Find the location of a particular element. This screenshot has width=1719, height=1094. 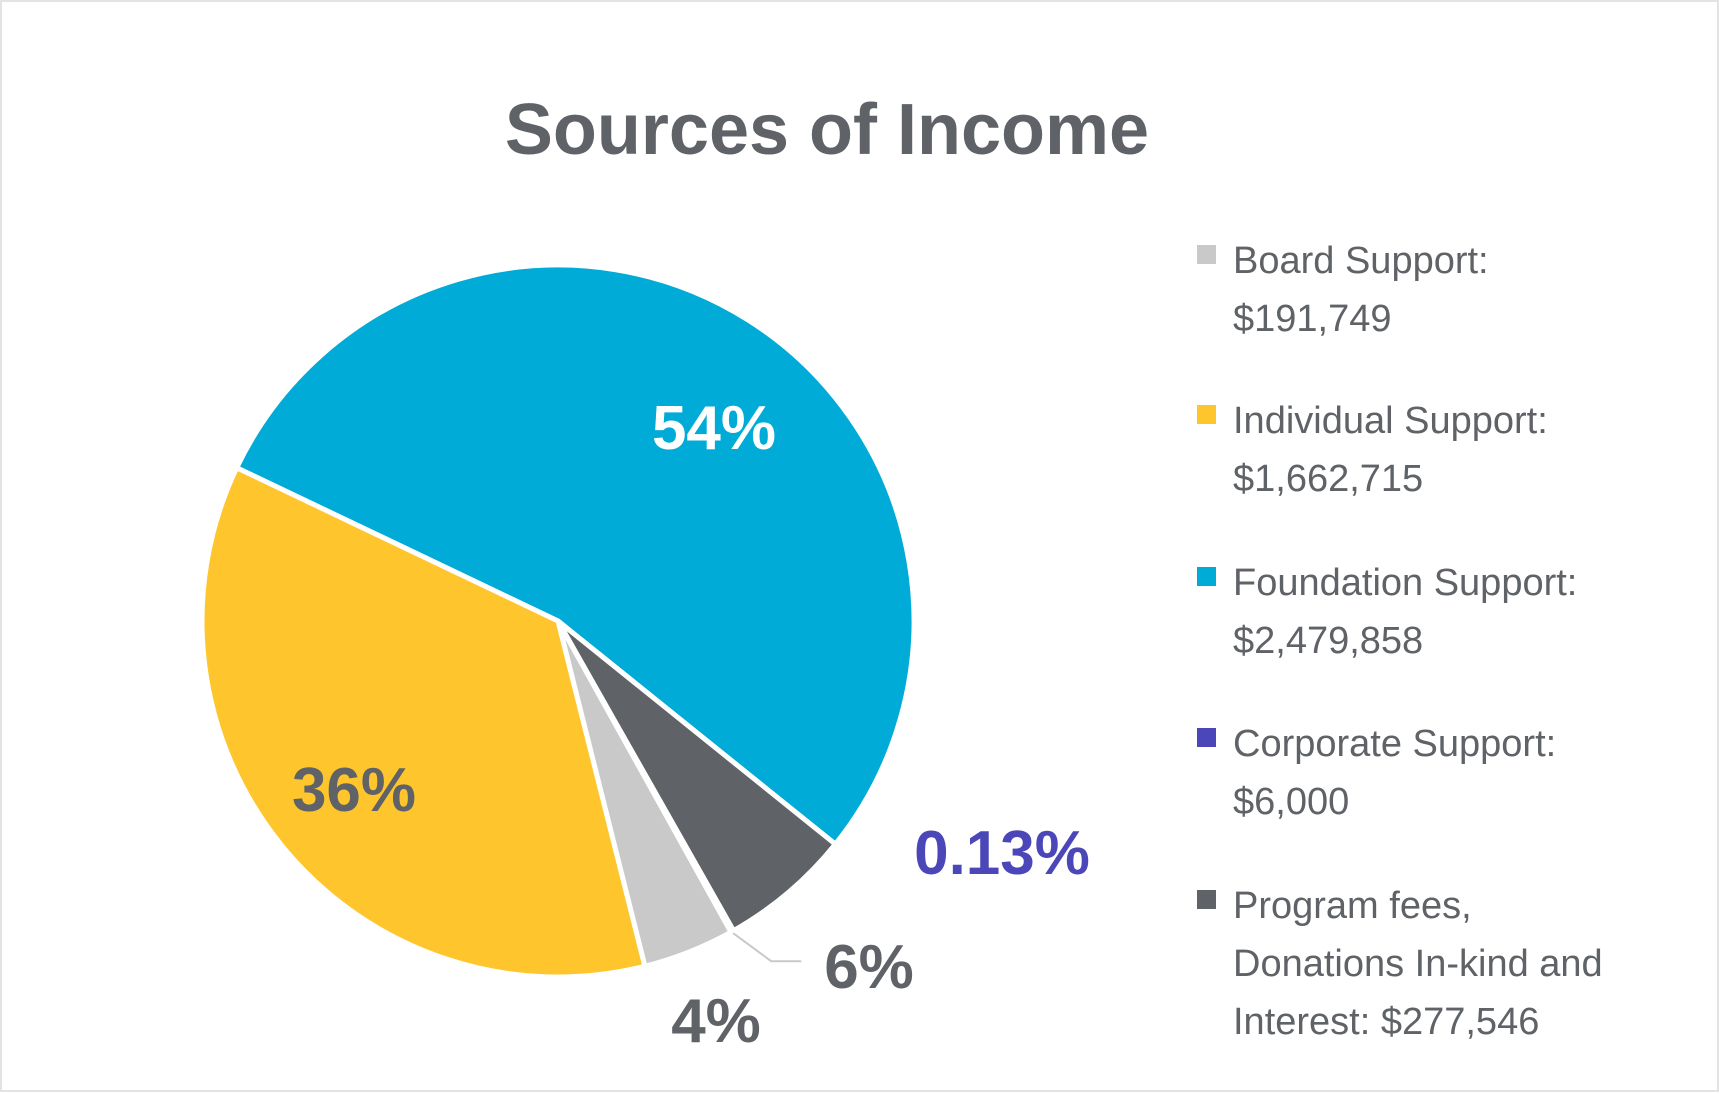

legend-label: Board Support: is located at coordinates (1361, 261).